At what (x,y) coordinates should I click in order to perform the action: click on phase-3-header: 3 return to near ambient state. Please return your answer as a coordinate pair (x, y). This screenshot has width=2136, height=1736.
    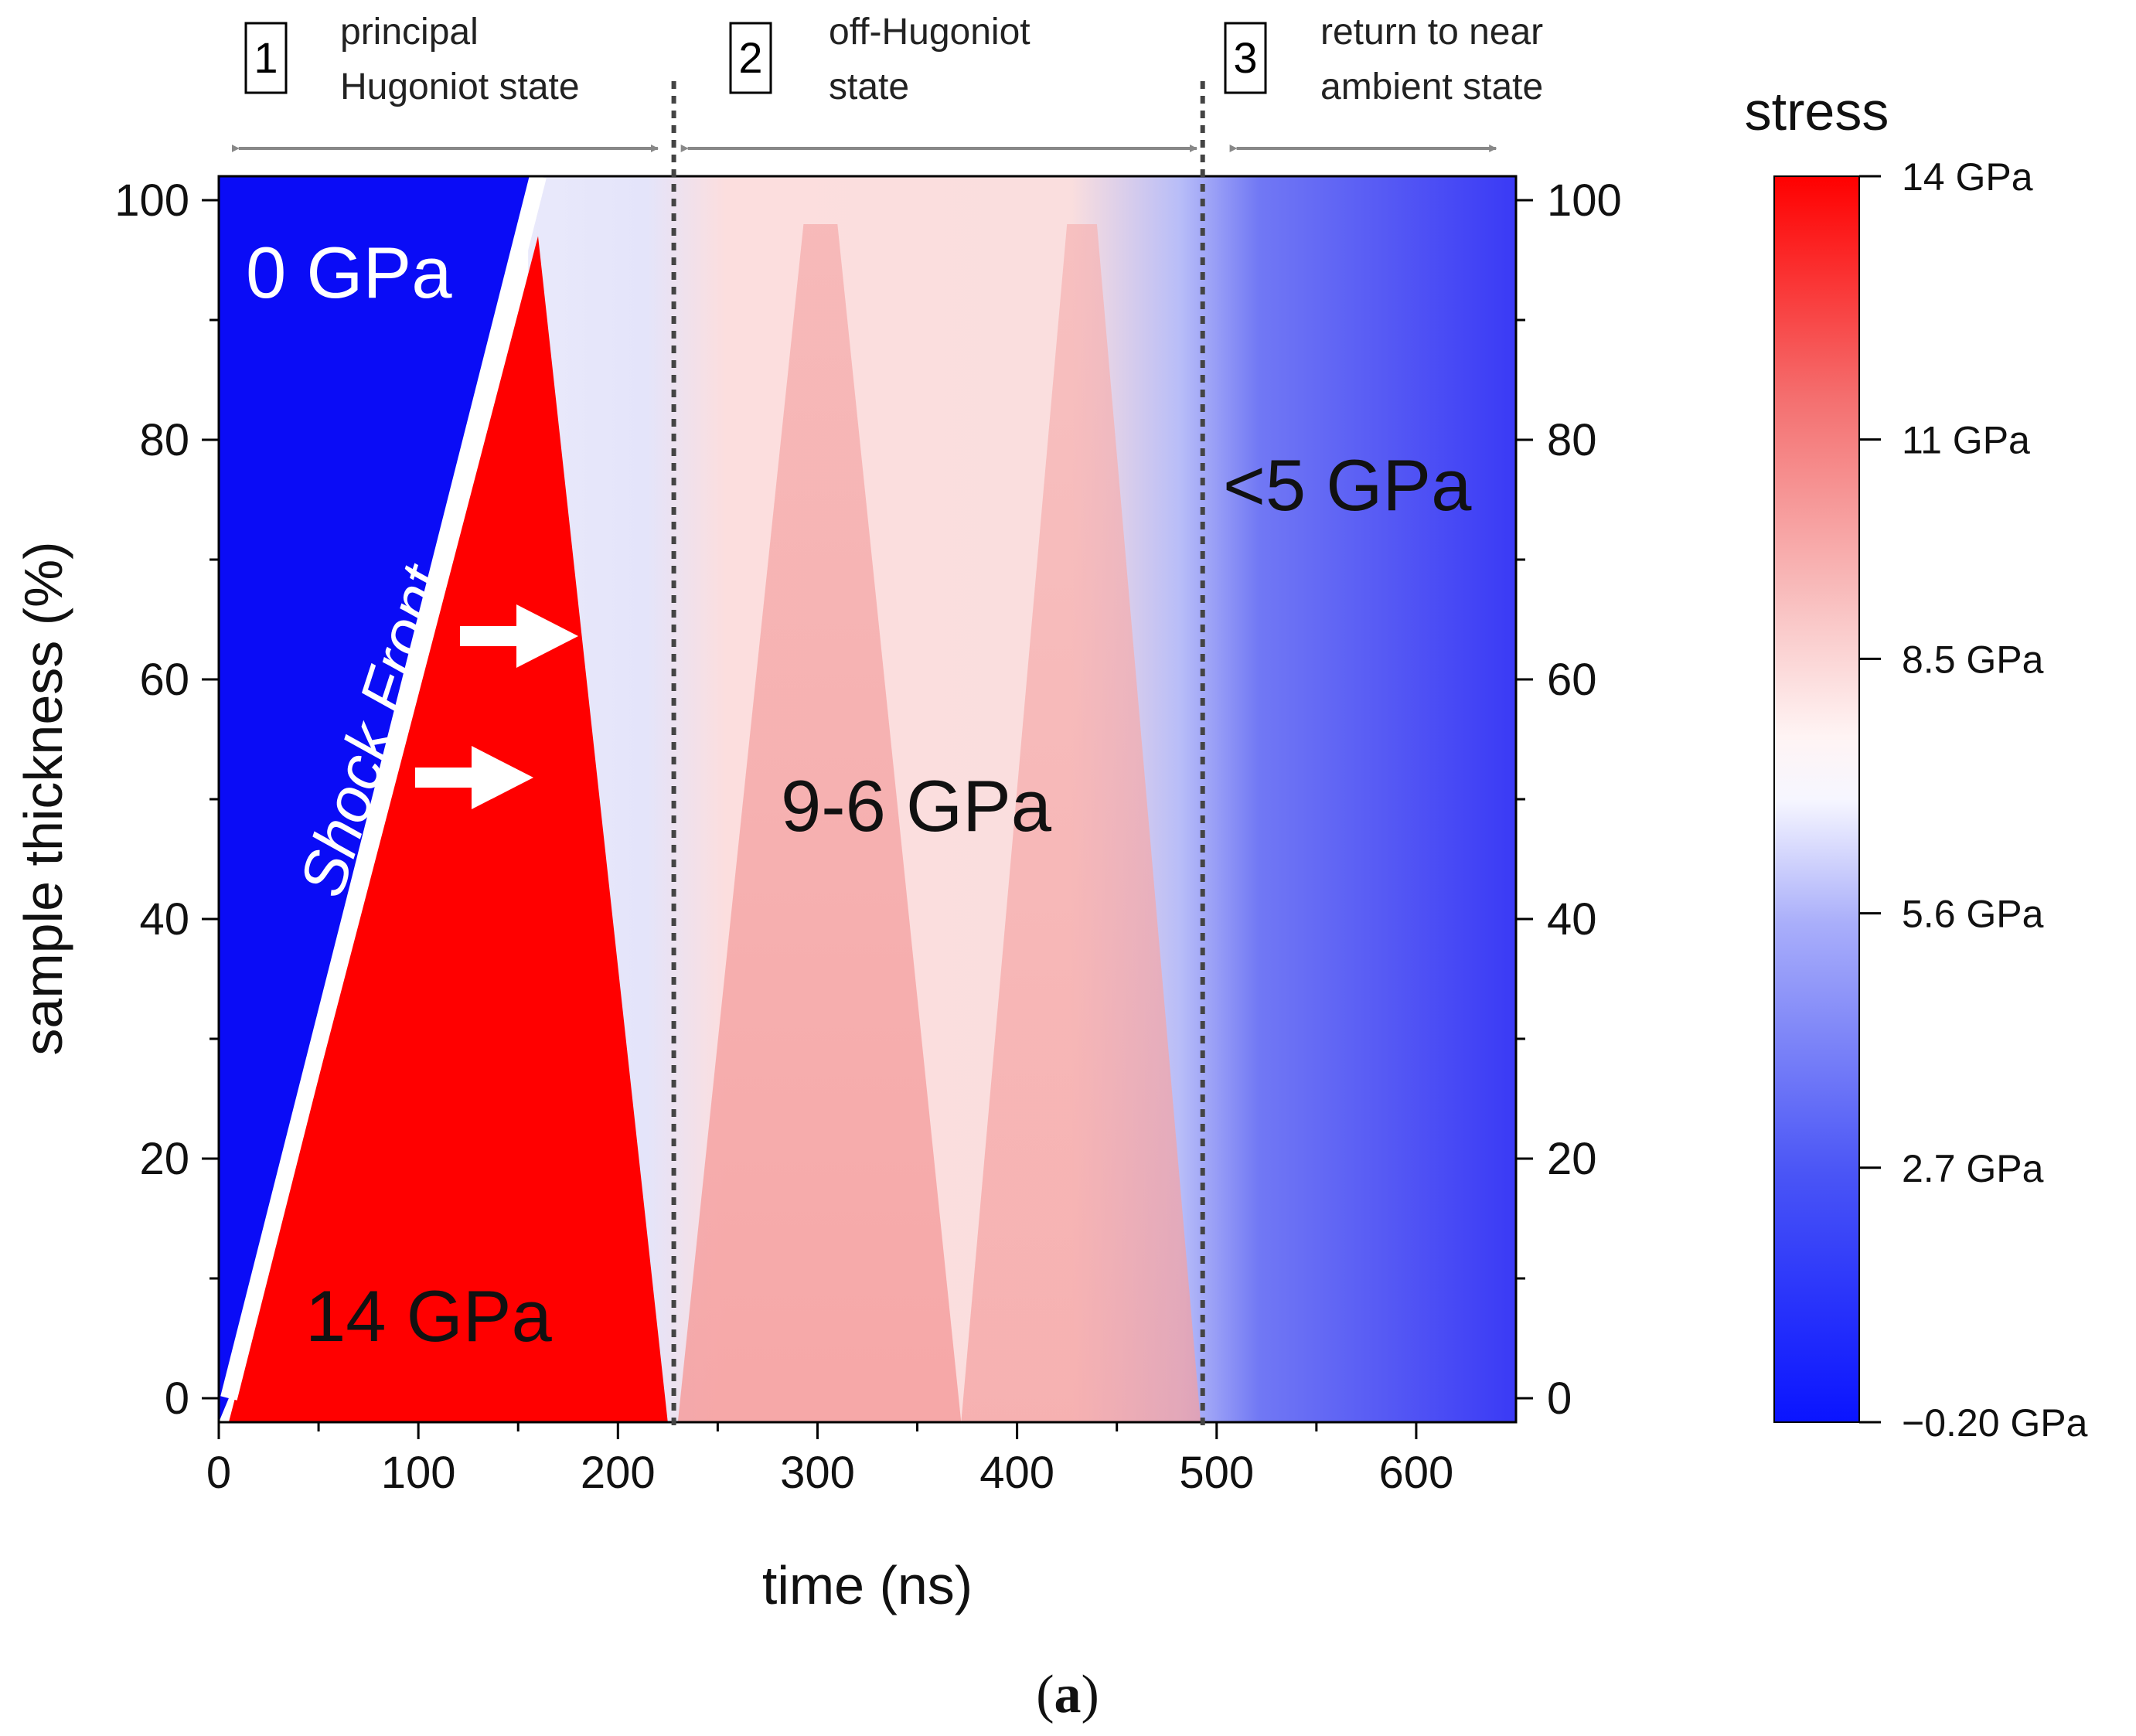
    Looking at the image, I should click on (1383, 60).